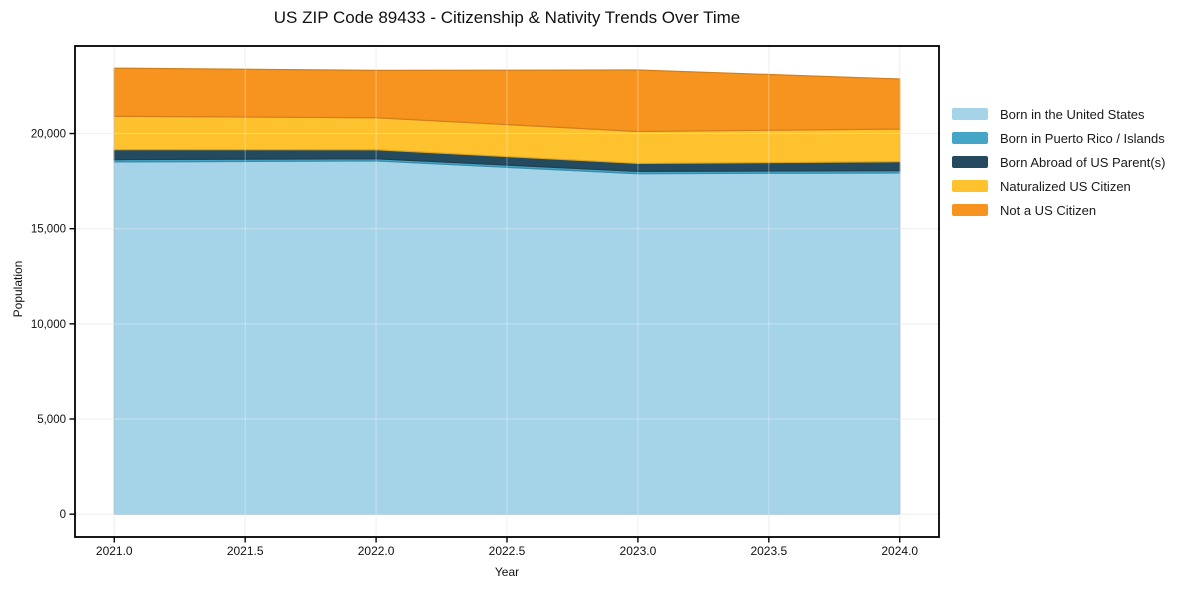 The width and height of the screenshot is (1189, 590). Describe the element at coordinates (114, 551) in the screenshot. I see `x-tick-label: 2021.0` at that location.